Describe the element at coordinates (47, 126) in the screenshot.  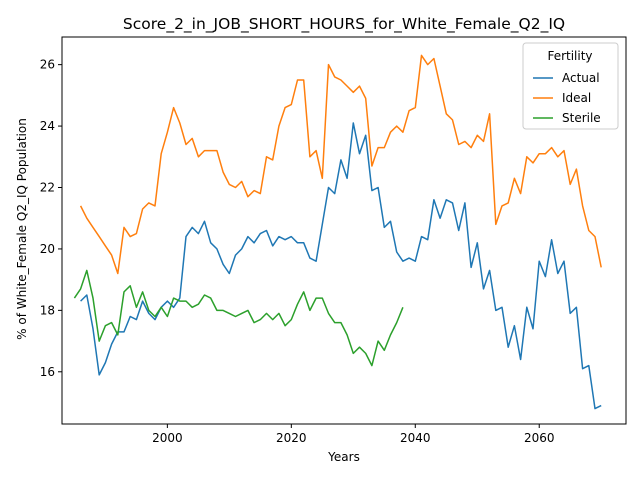
I see `y-tick-label: 24` at that location.